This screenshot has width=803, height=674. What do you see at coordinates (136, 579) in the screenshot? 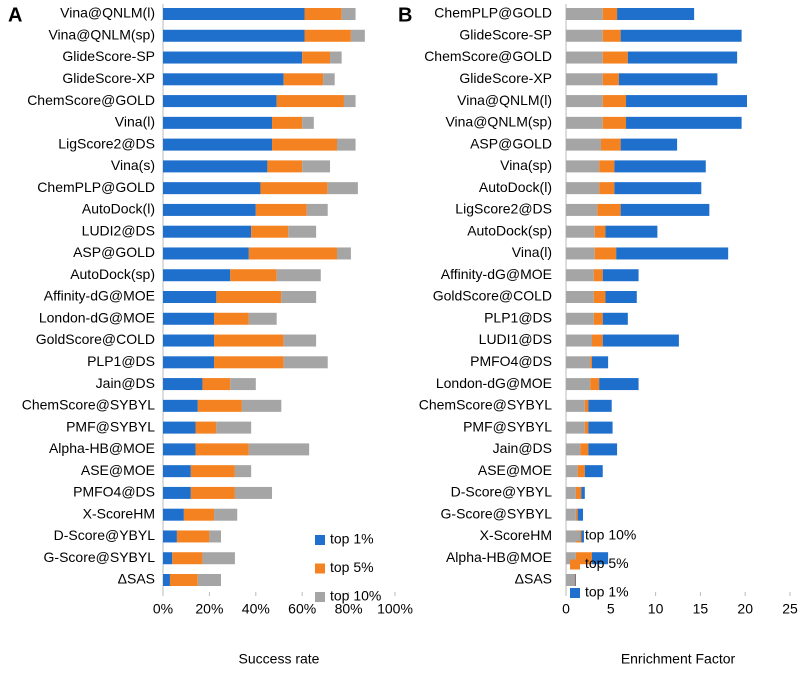
I see `category-label: ΔSAS` at bounding box center [136, 579].